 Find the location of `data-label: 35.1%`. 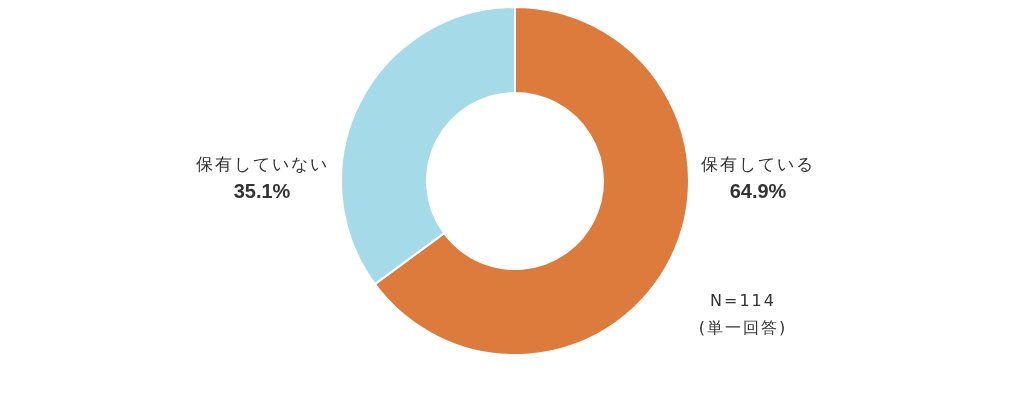

data-label: 35.1% is located at coordinates (262, 191).